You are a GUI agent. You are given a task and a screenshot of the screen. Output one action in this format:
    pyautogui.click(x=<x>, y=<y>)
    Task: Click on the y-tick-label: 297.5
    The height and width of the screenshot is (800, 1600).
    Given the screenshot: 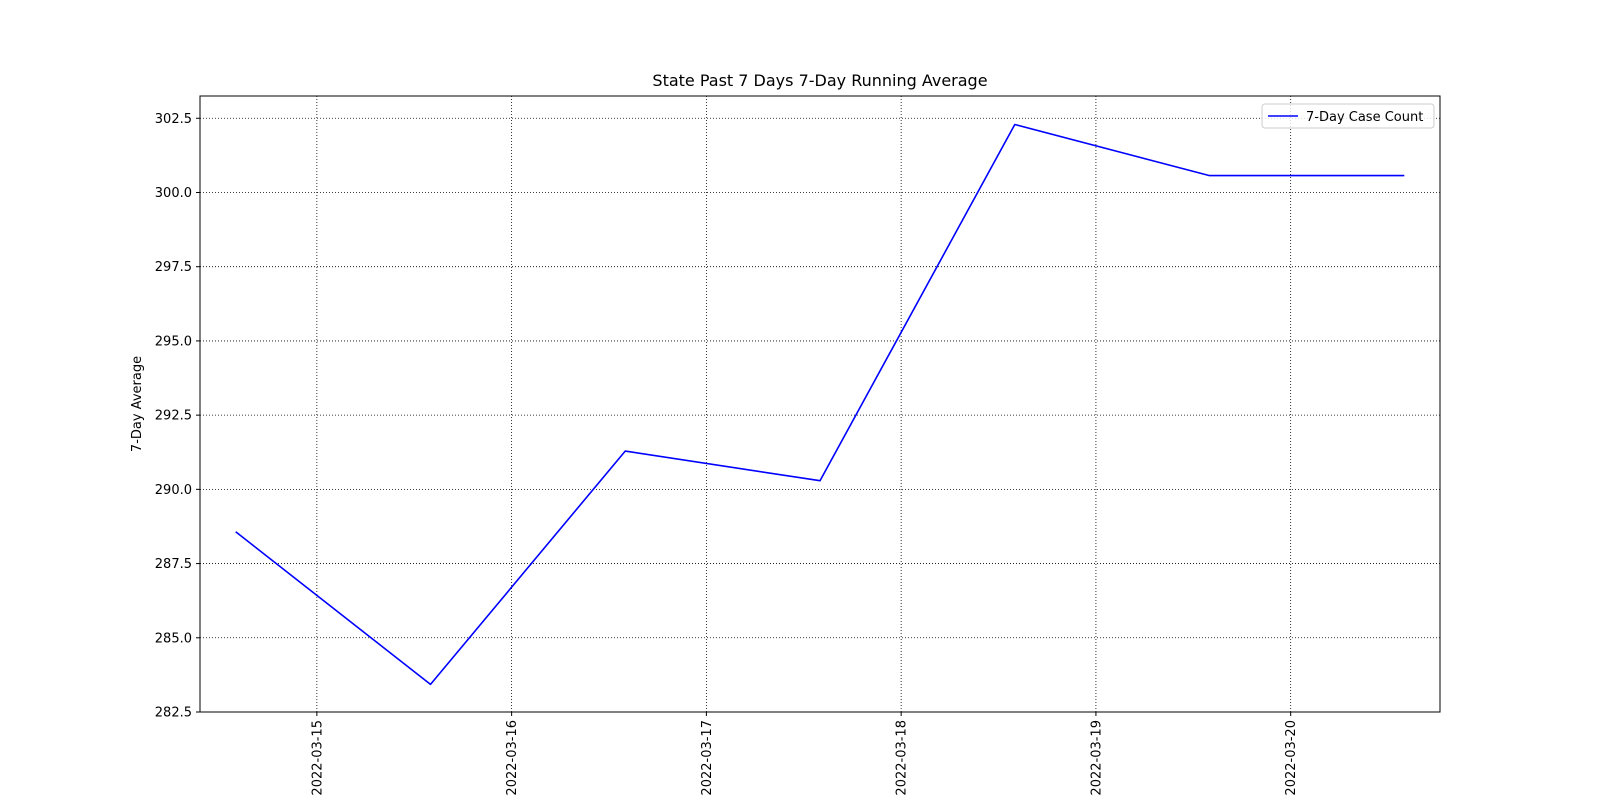 What is the action you would take?
    pyautogui.click(x=173, y=267)
    